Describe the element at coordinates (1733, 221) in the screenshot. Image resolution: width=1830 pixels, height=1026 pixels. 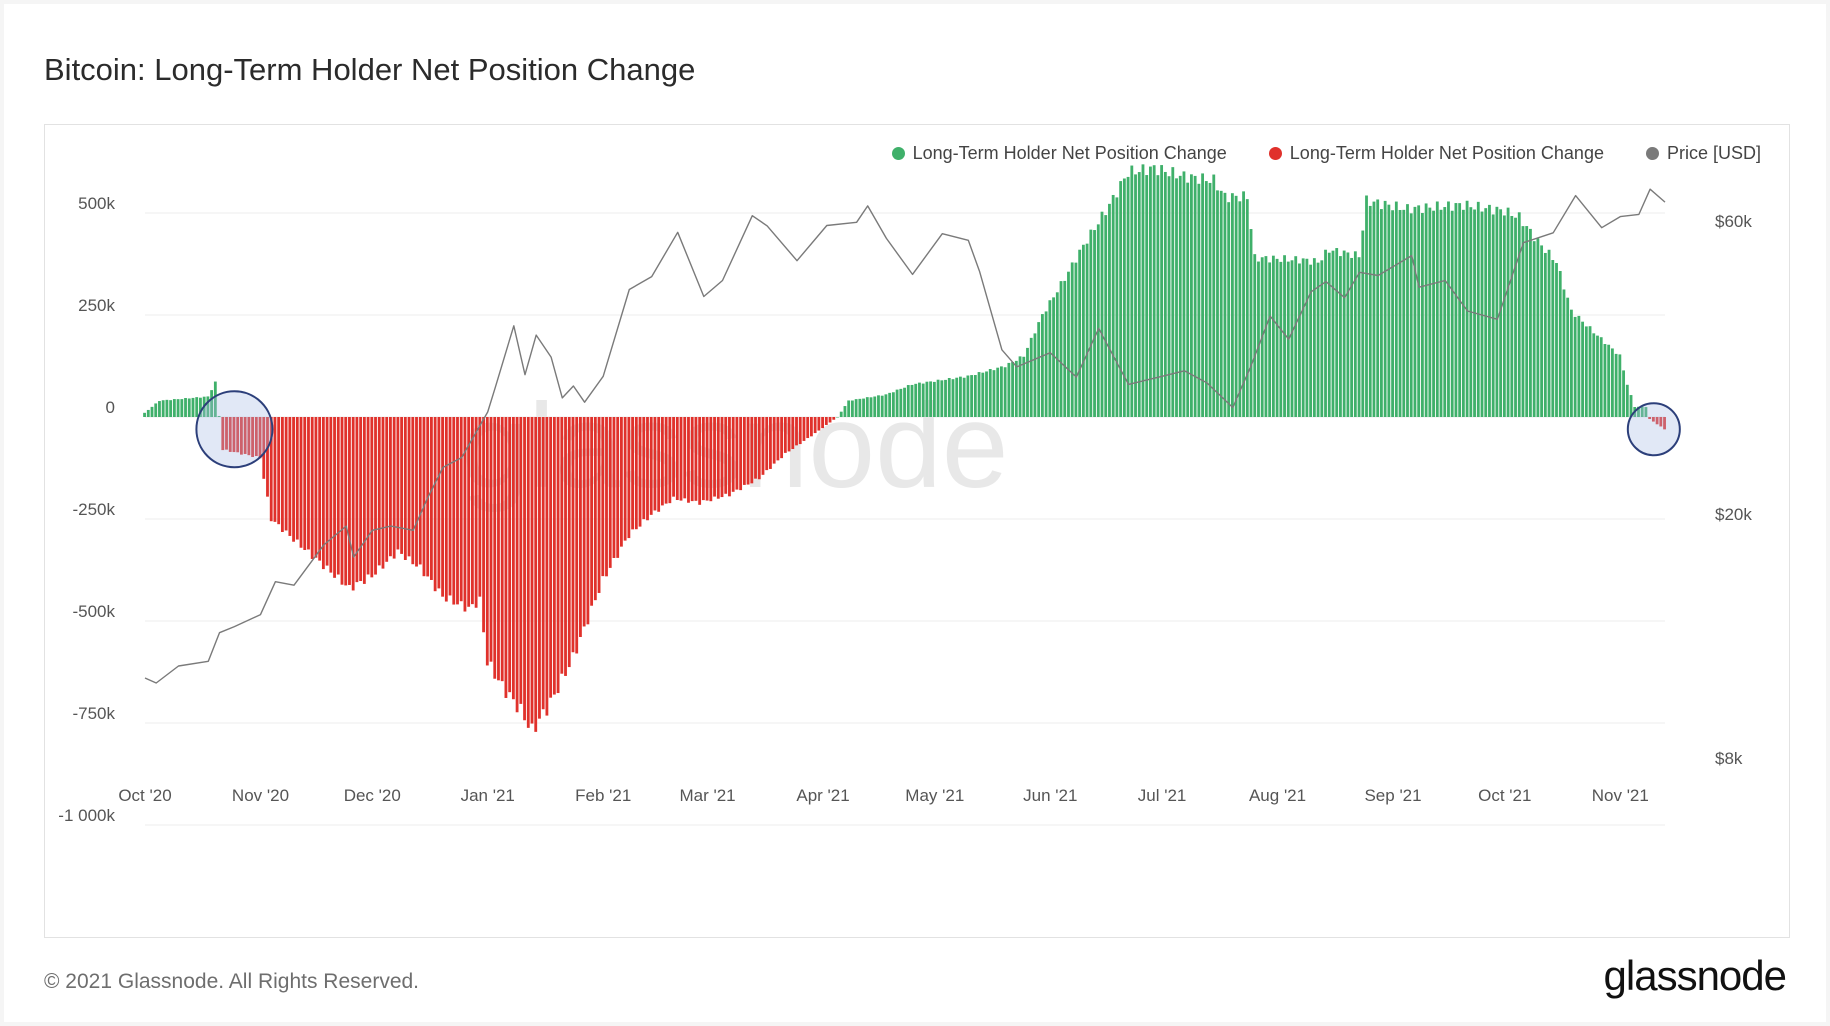
I see `y-right-tick-label: $60k` at that location.